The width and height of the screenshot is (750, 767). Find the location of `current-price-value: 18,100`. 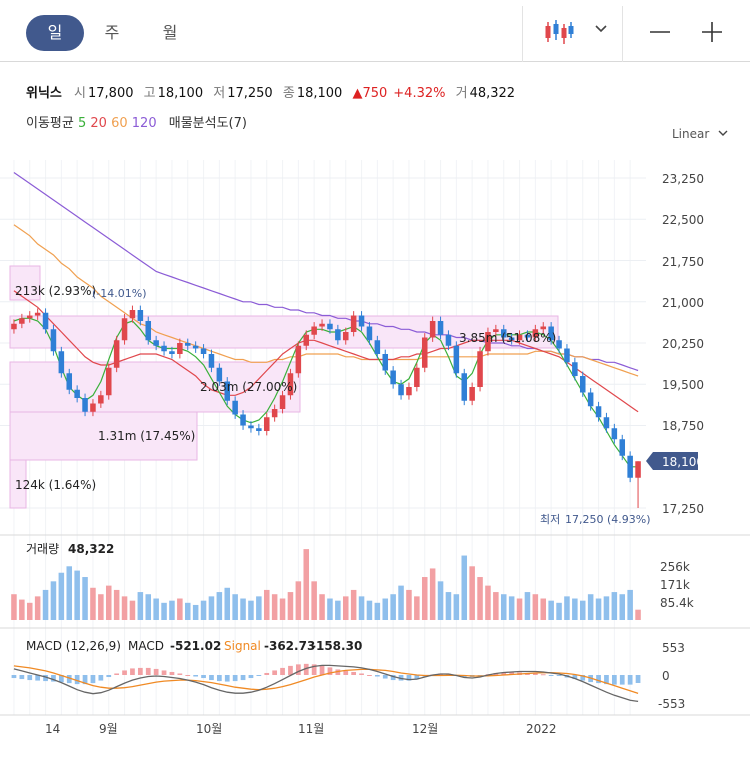

current-price-value: 18,100 is located at coordinates (683, 462).